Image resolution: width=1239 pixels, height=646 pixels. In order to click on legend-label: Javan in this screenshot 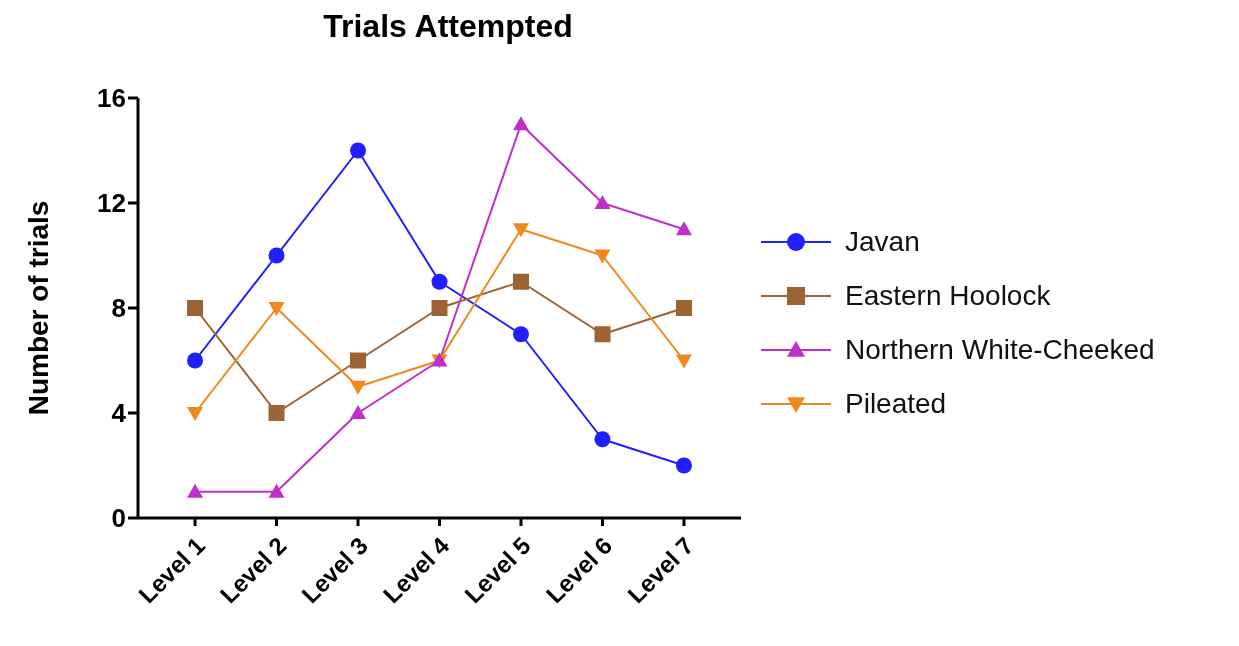, I will do `click(882, 242)`.